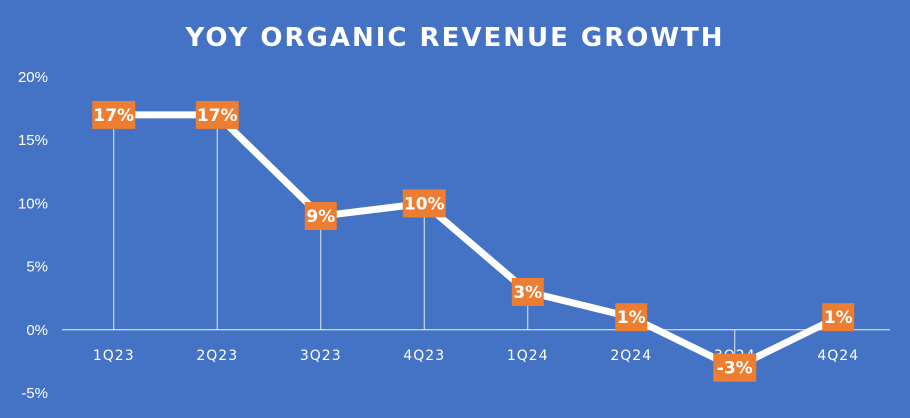 The height and width of the screenshot is (418, 910). I want to click on y-tick-label: 5%, so click(37, 267).